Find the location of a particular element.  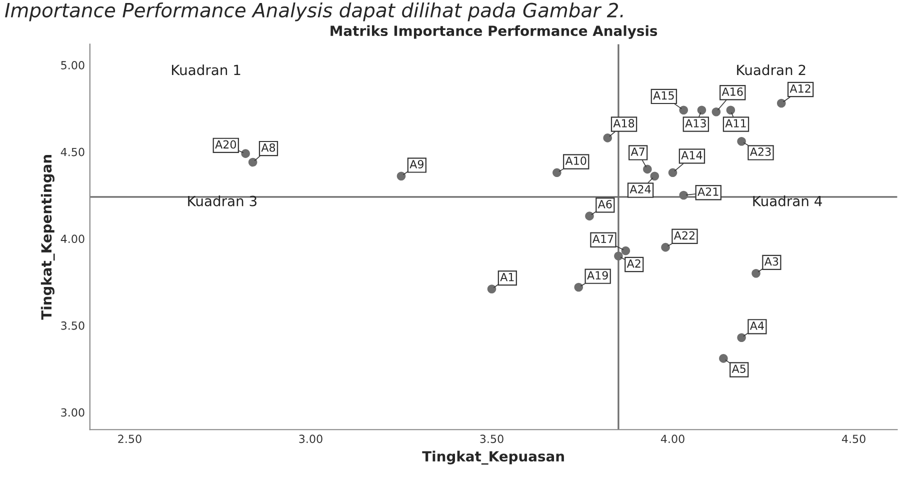

annotation: Kuadran 2 is located at coordinates (771, 70).